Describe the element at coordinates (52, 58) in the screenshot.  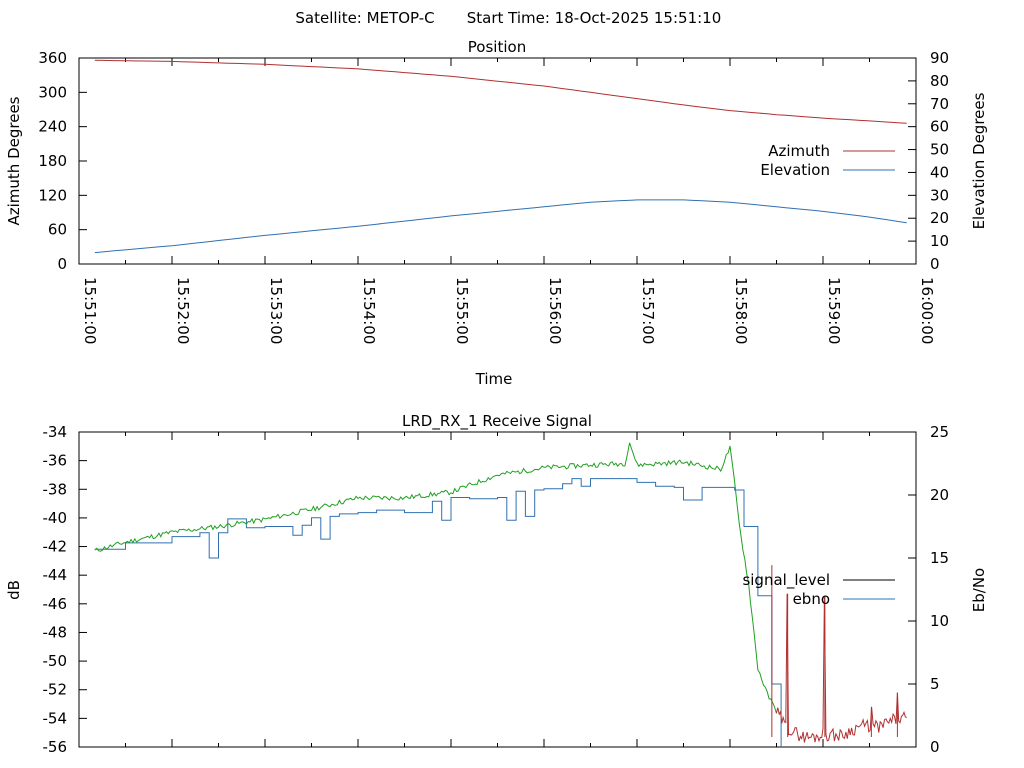
I see `y-tick-label: 360` at that location.